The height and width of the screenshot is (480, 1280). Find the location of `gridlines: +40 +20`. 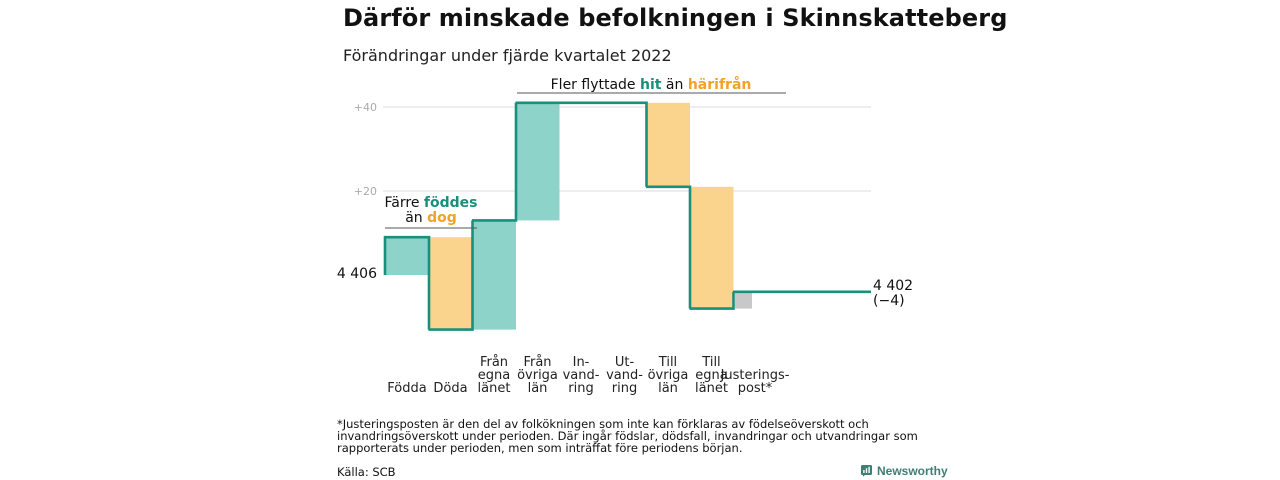

gridlines: +40 +20 is located at coordinates (612, 149).